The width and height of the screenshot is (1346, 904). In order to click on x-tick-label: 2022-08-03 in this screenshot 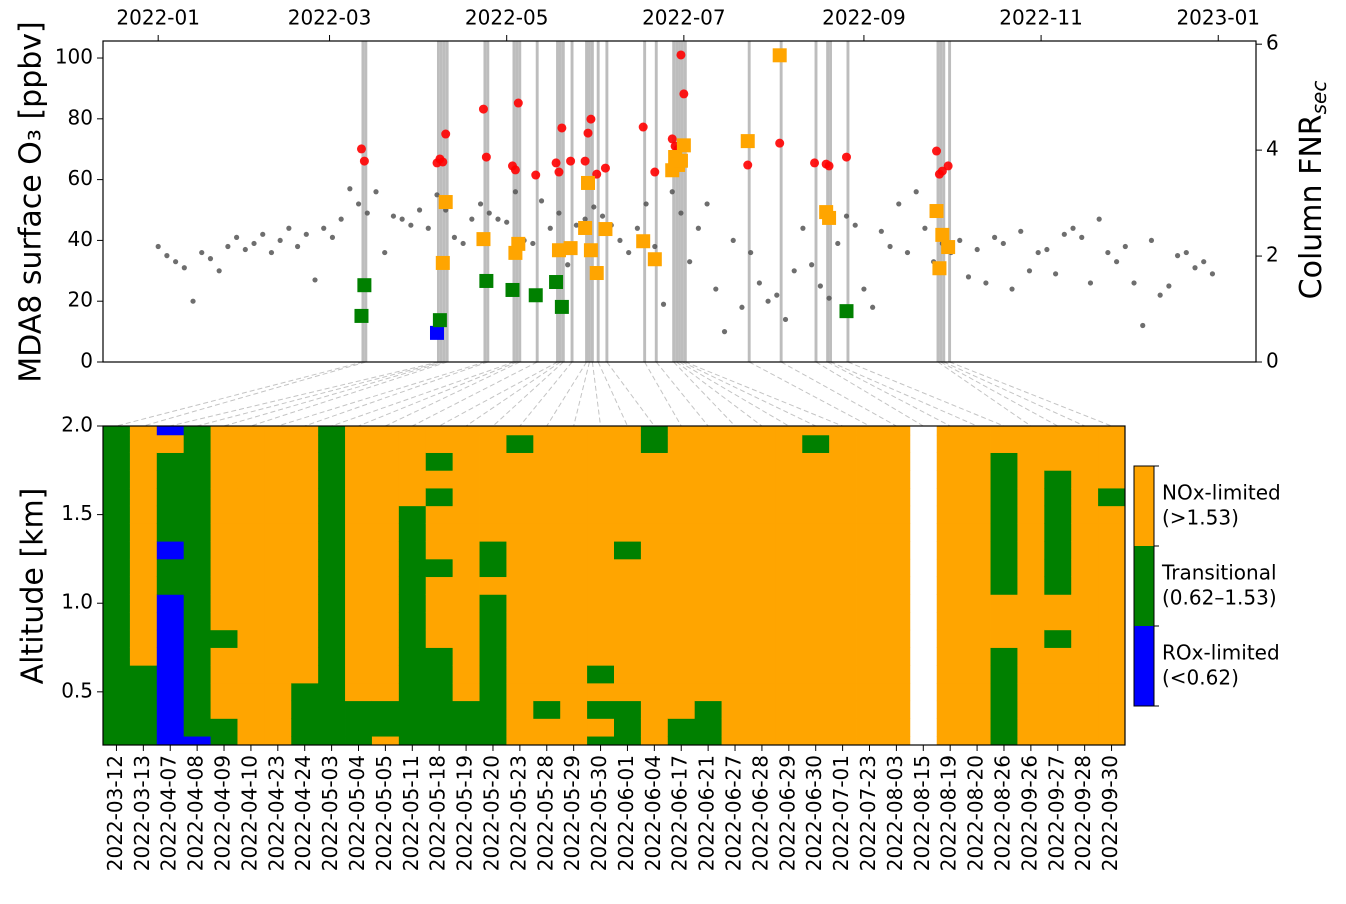, I will do `click(895, 813)`.